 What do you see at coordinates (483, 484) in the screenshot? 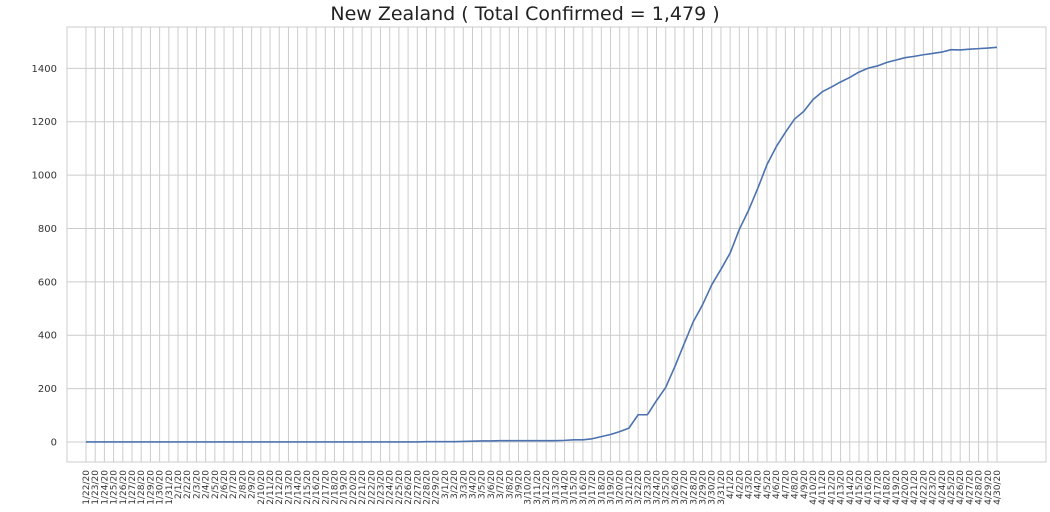
I see `x-tick-label: 3/5/20` at bounding box center [483, 484].